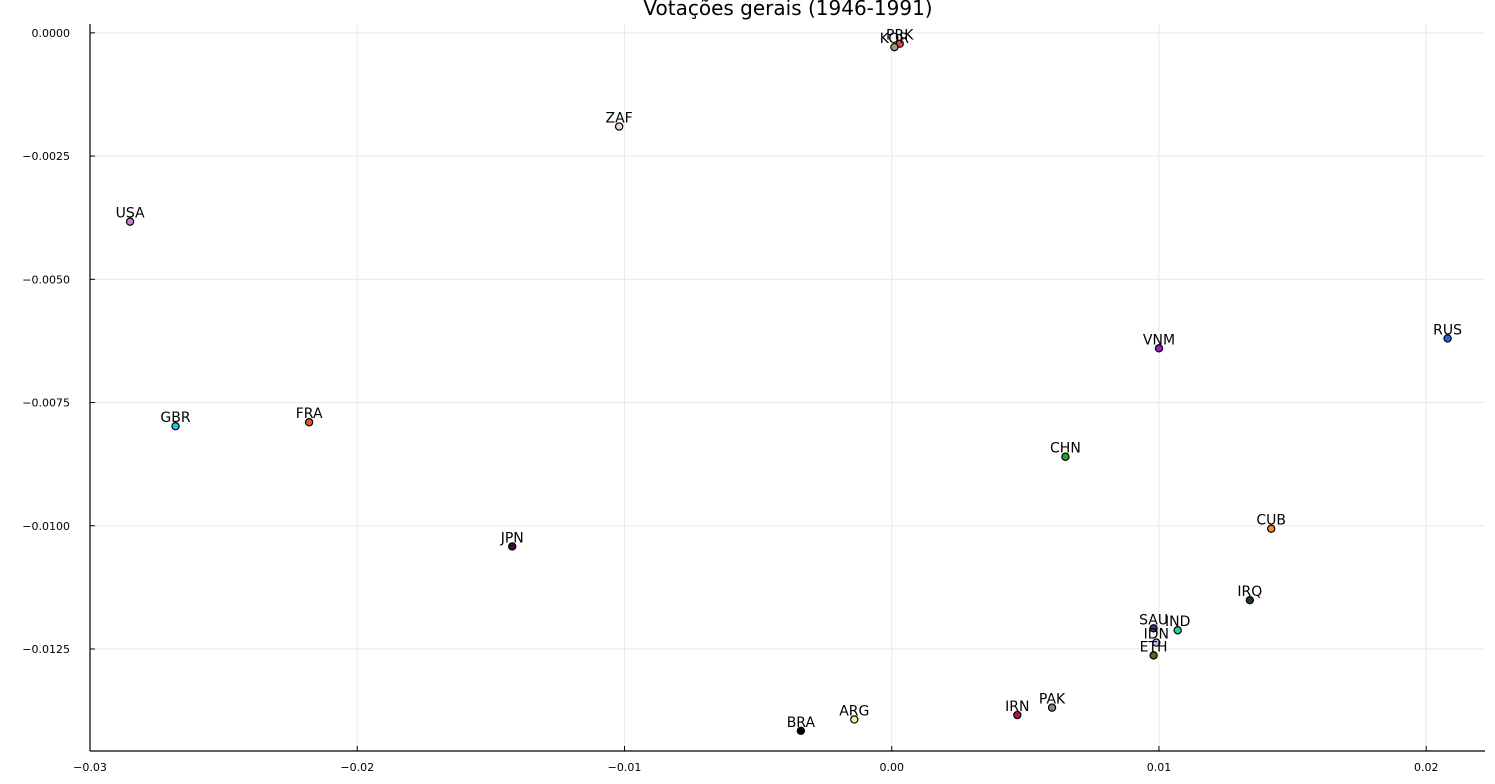  What do you see at coordinates (46, 156) in the screenshot?
I see `y-tick-label: −0.0025` at bounding box center [46, 156].